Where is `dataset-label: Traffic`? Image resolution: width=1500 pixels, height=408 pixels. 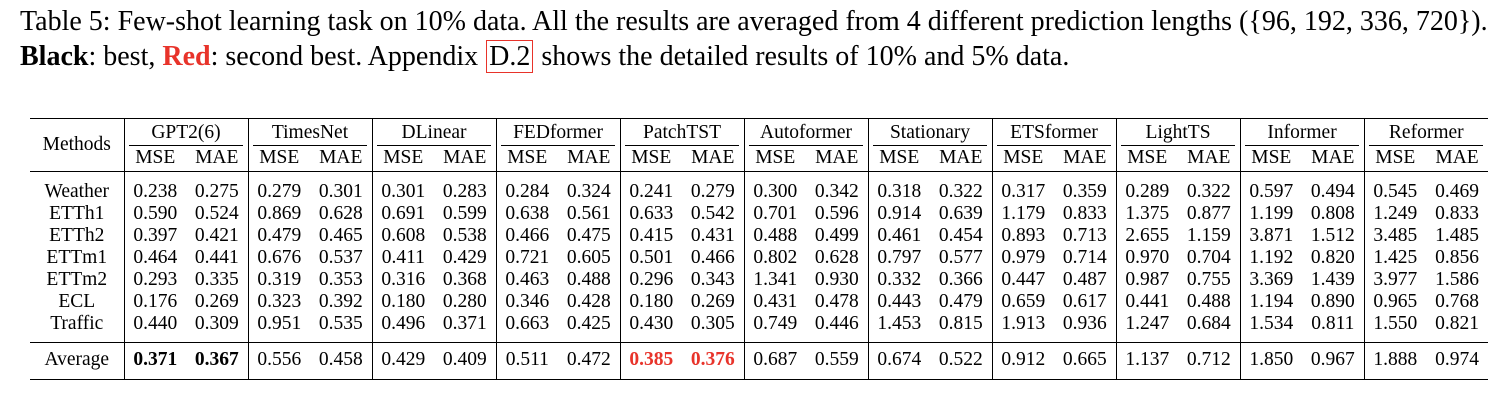
dataset-label: Traffic is located at coordinates (77, 323).